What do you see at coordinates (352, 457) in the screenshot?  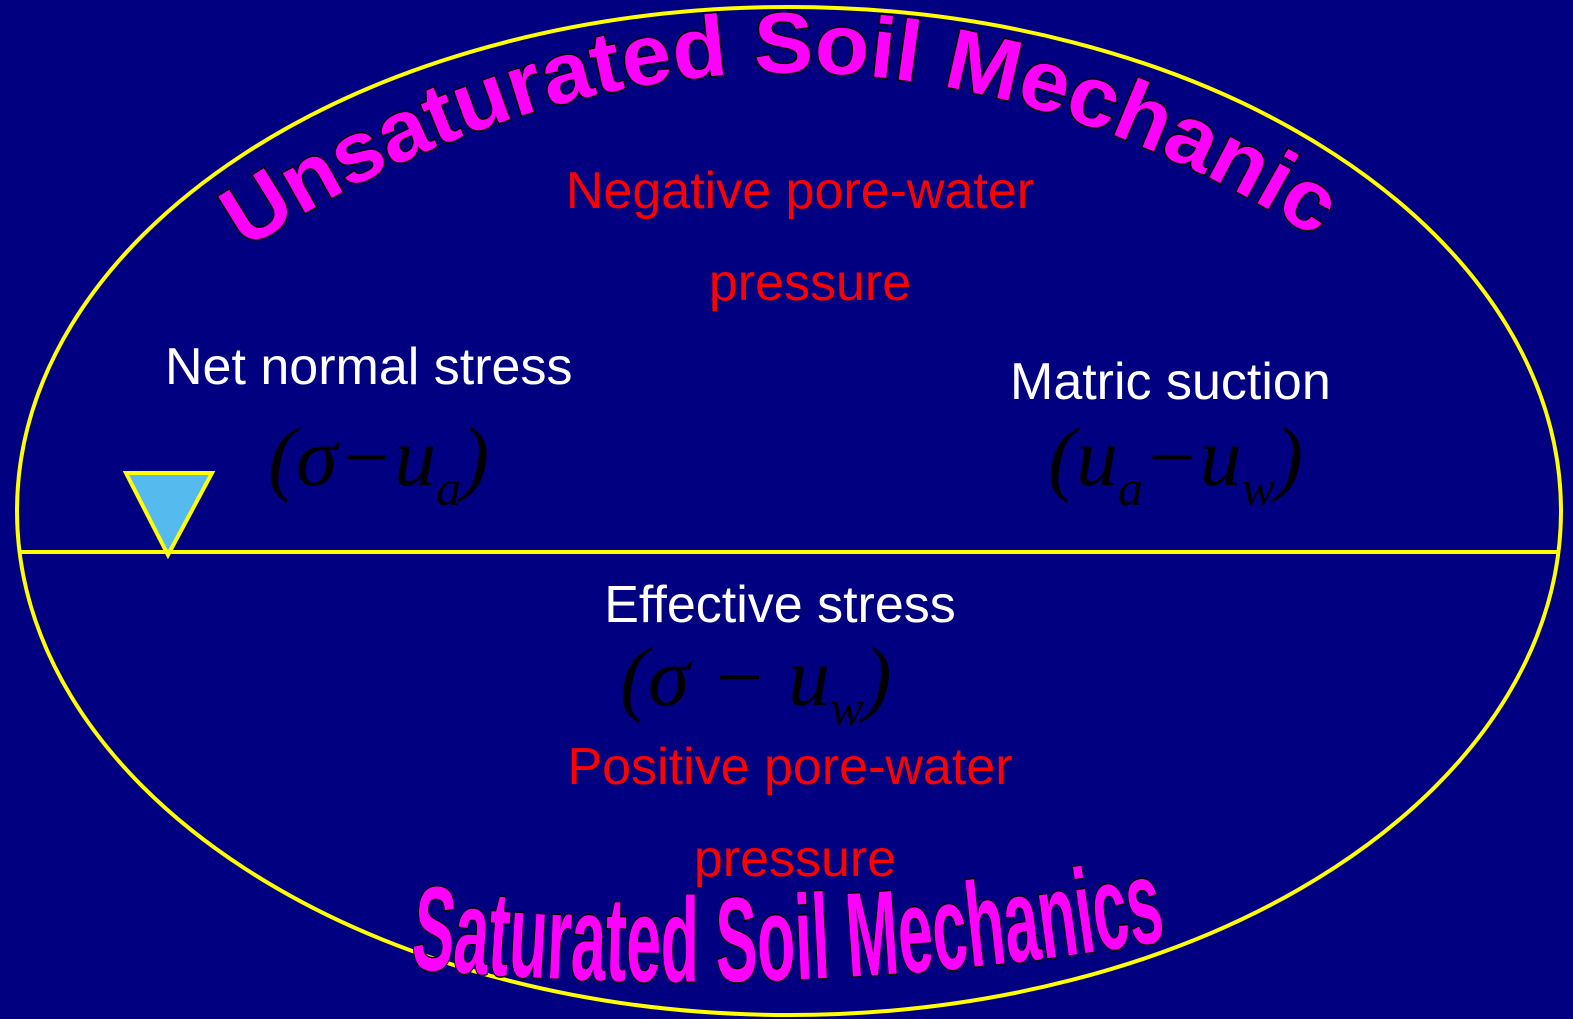 I see `formula-text: (σ−u` at bounding box center [352, 457].